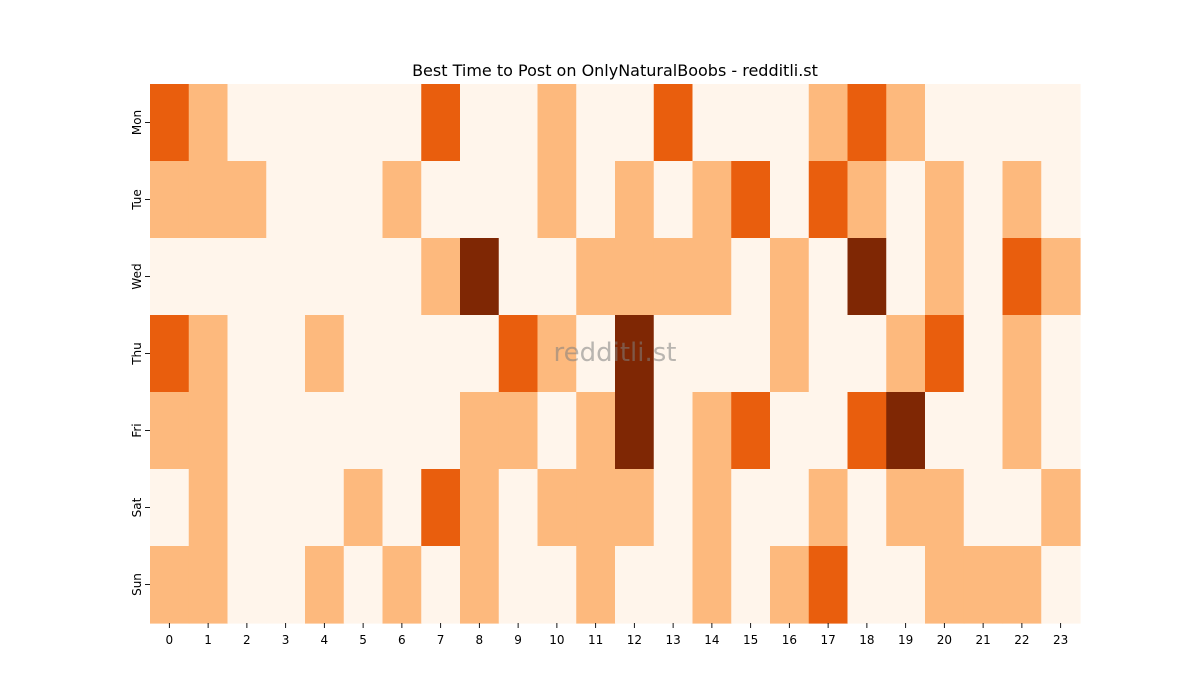  Describe the element at coordinates (617, 635) in the screenshot. I see `x-axis: 0 1 2 3 4 5 6 7 8 9 10 11 12 13 14 15 16 17 18 19 20 21 22 23` at that location.